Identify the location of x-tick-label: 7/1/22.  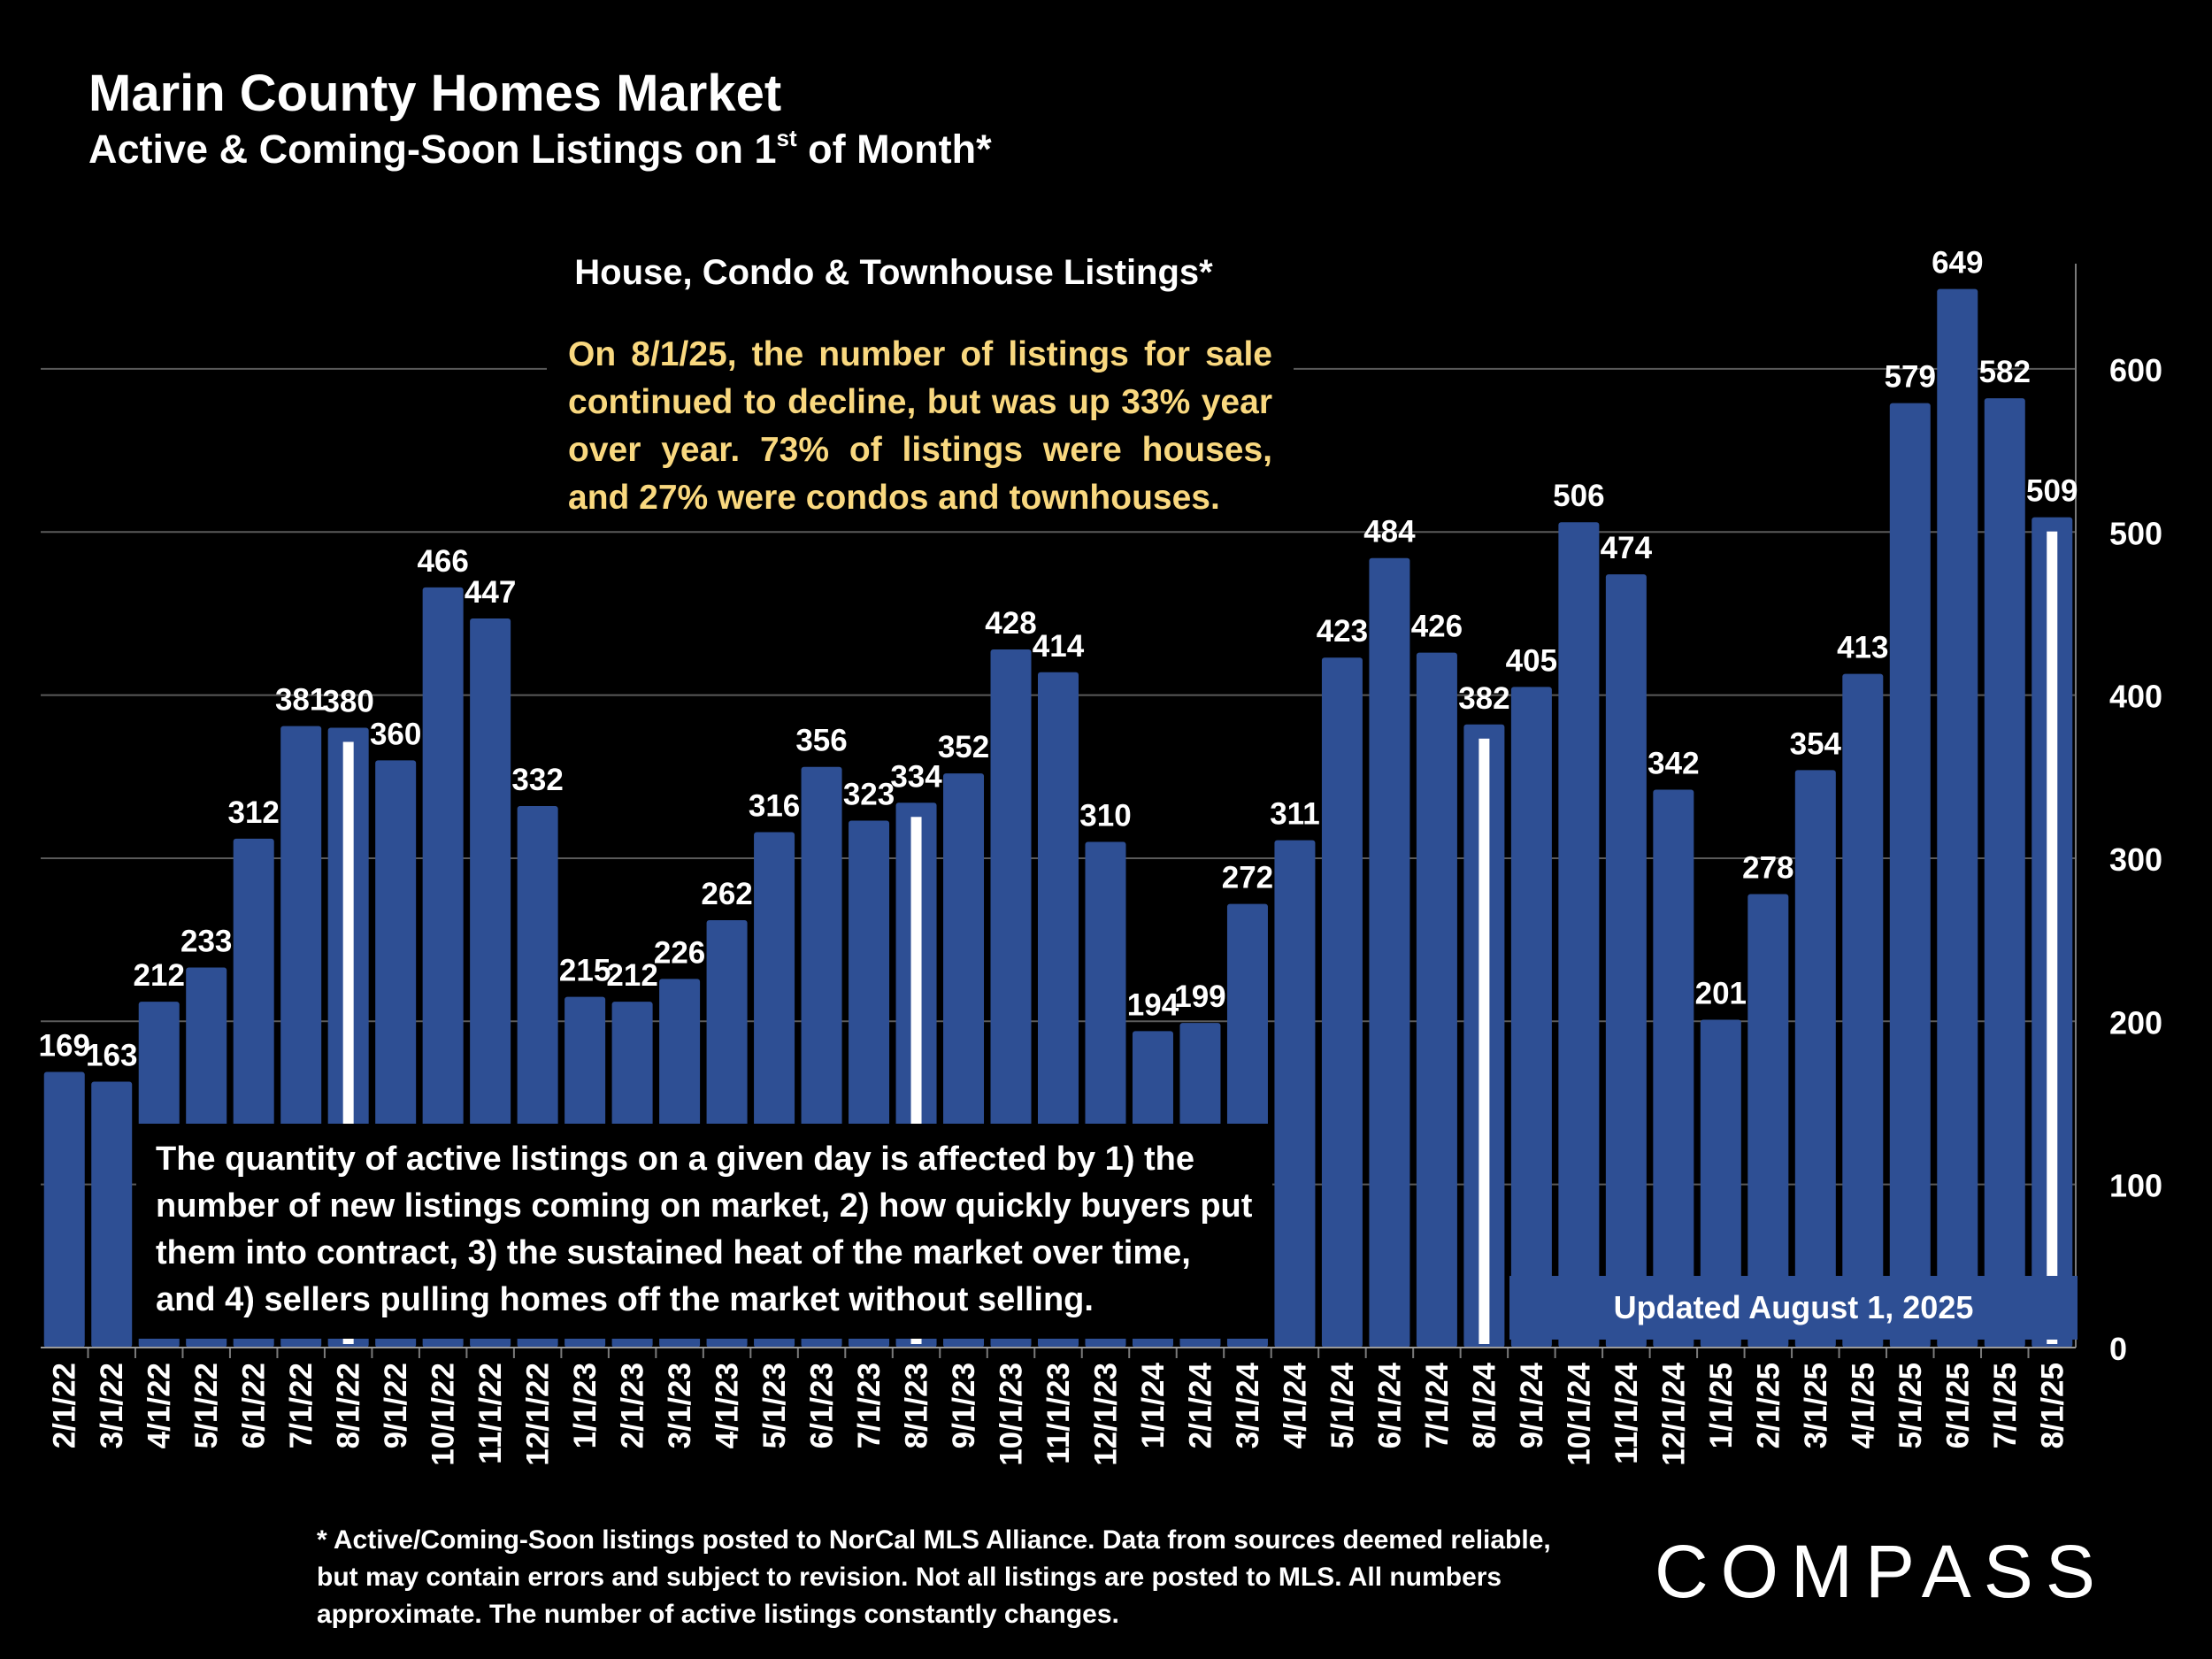
(302, 1406).